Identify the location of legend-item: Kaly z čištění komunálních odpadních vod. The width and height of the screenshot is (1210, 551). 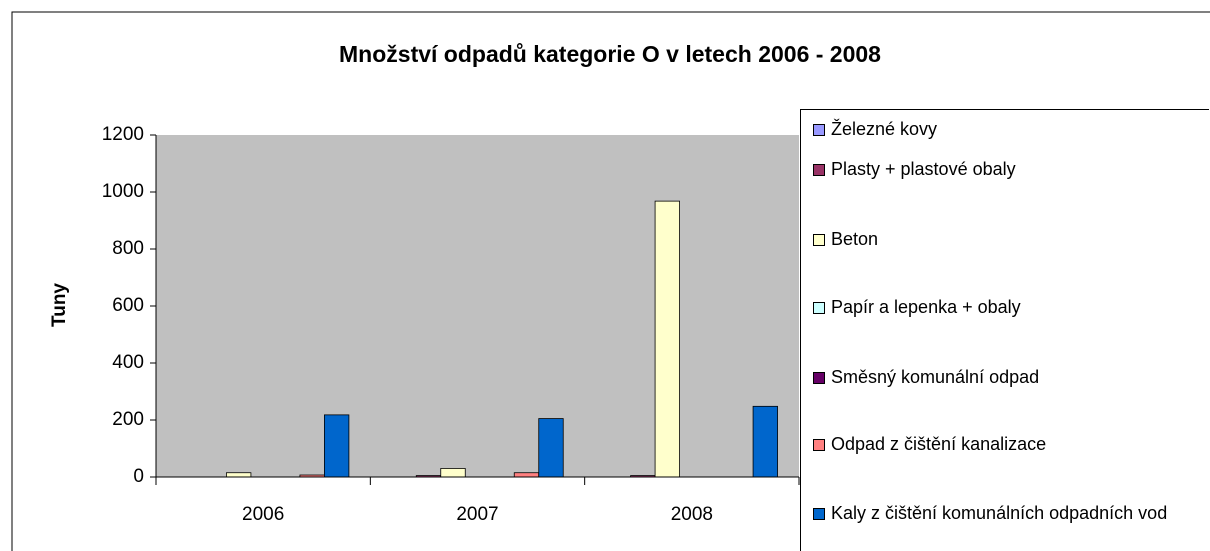
(1011, 513).